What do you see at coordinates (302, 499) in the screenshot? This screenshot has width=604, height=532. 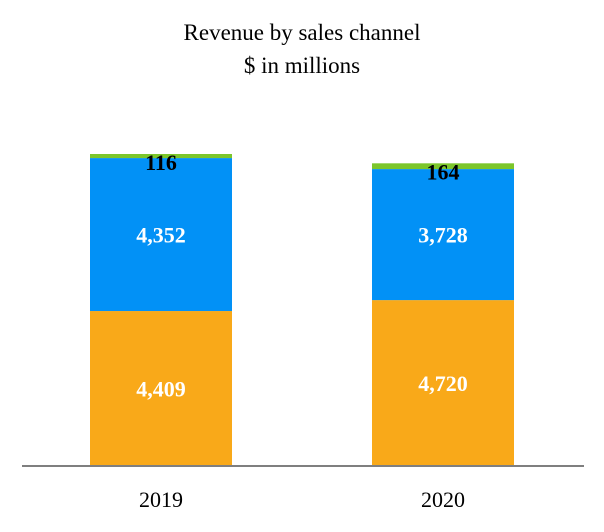 I see `x-tick-labels: 2019 2020` at bounding box center [302, 499].